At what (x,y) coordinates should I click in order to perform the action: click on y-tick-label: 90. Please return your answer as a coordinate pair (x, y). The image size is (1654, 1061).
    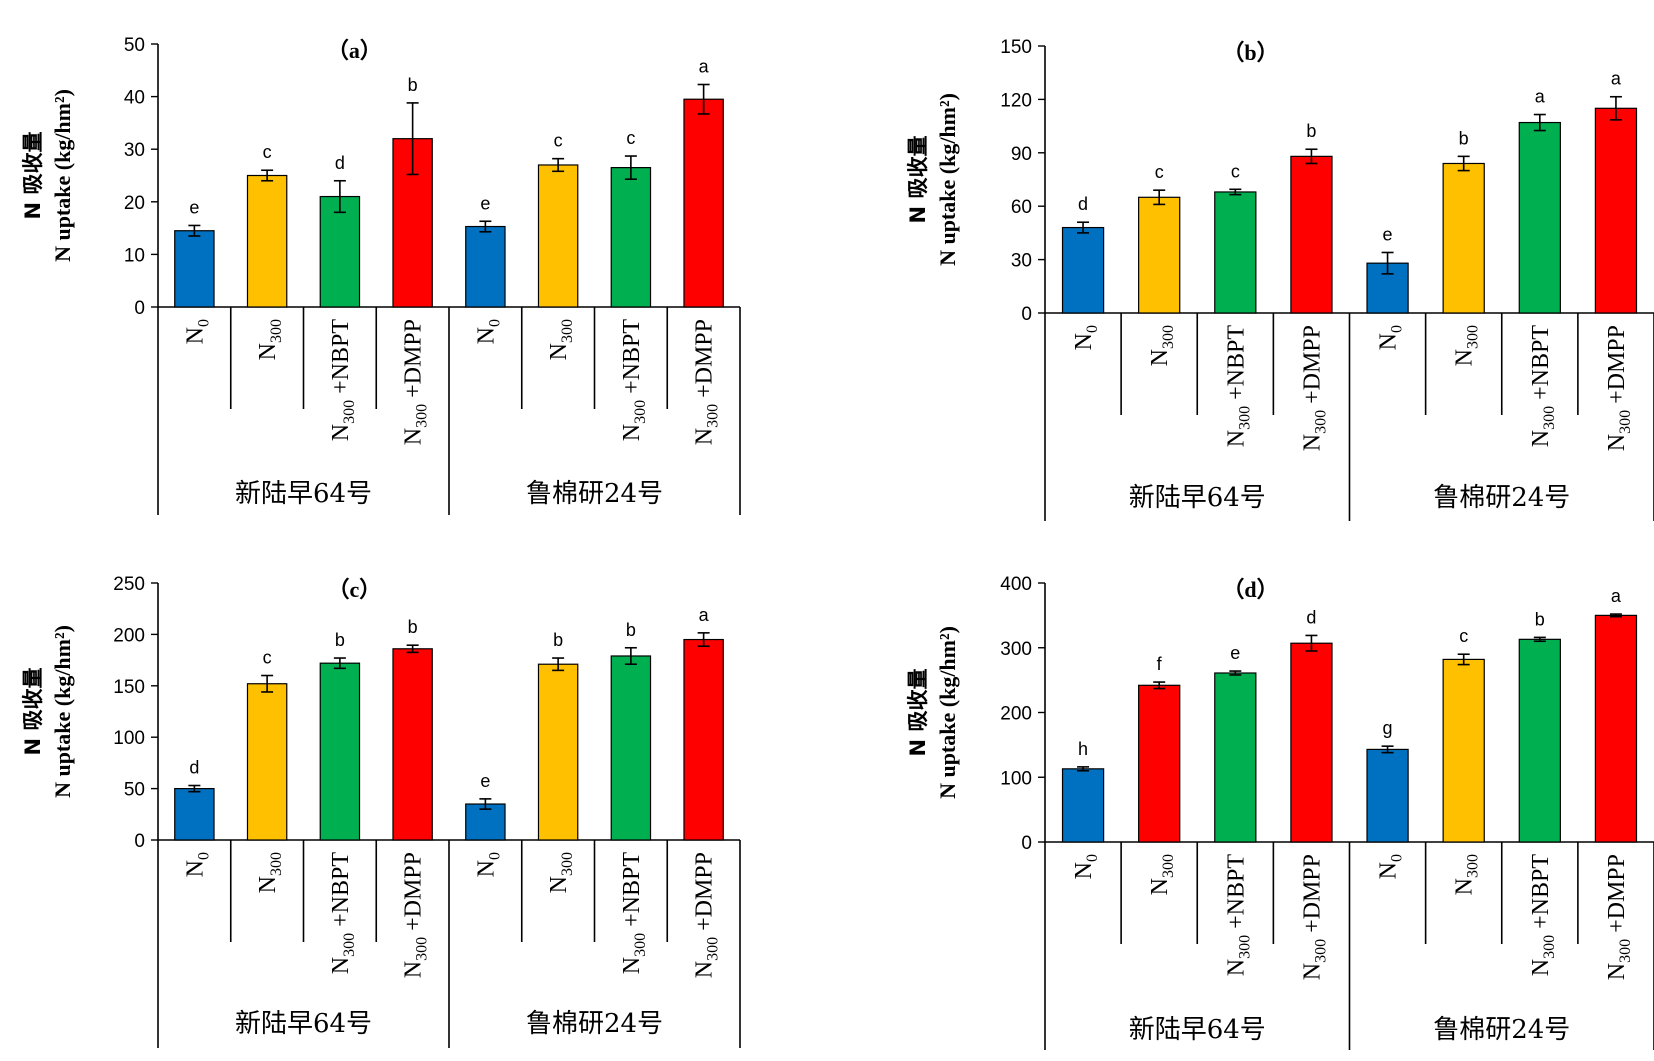
    Looking at the image, I should click on (1021, 154).